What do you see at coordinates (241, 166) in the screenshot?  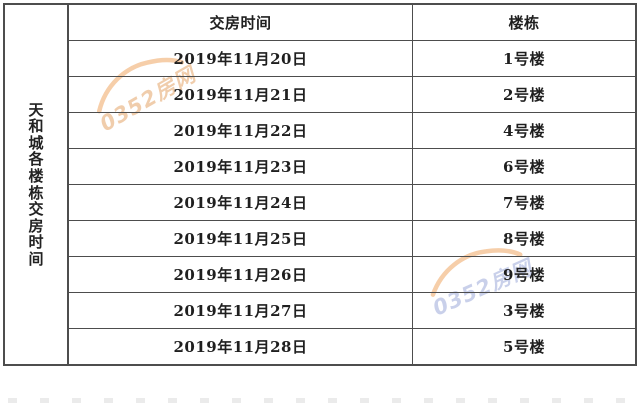 I see `delivery-date-cell: 2019年11月23日` at bounding box center [241, 166].